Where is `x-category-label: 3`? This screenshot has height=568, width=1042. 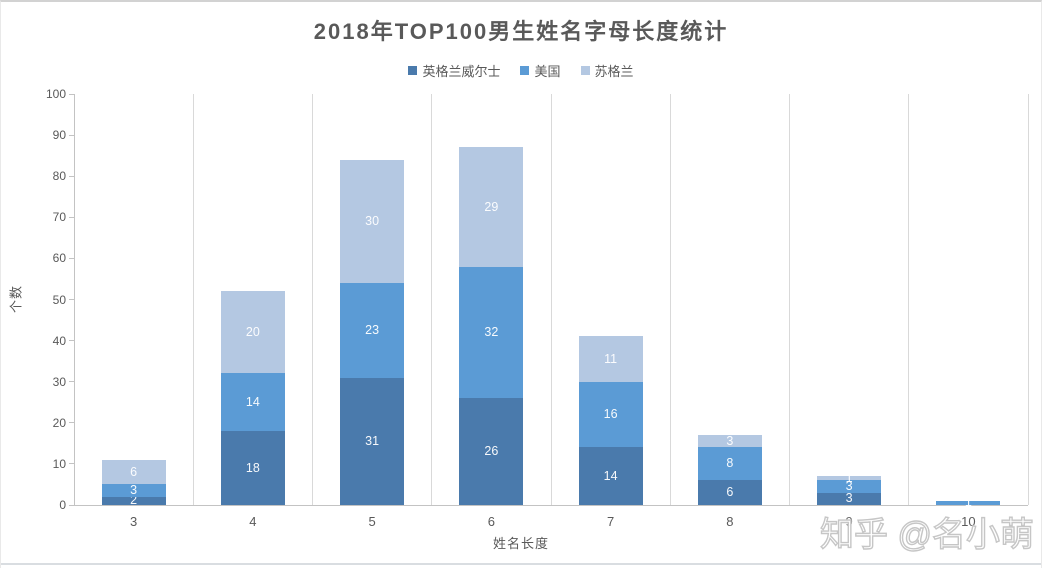 x-category-label: 3 is located at coordinates (134, 521).